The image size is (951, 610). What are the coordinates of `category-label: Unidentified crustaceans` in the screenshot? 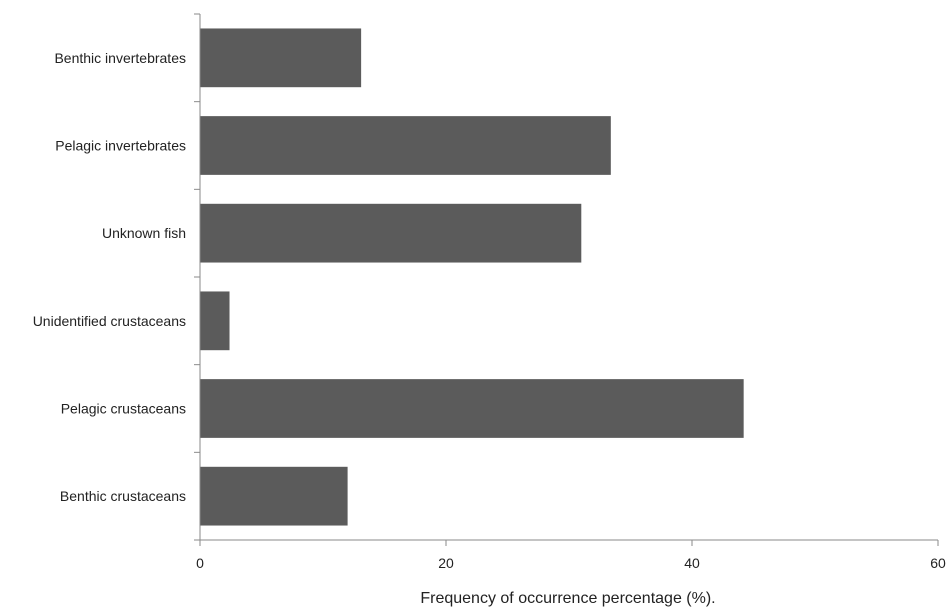 It's located at (109, 321).